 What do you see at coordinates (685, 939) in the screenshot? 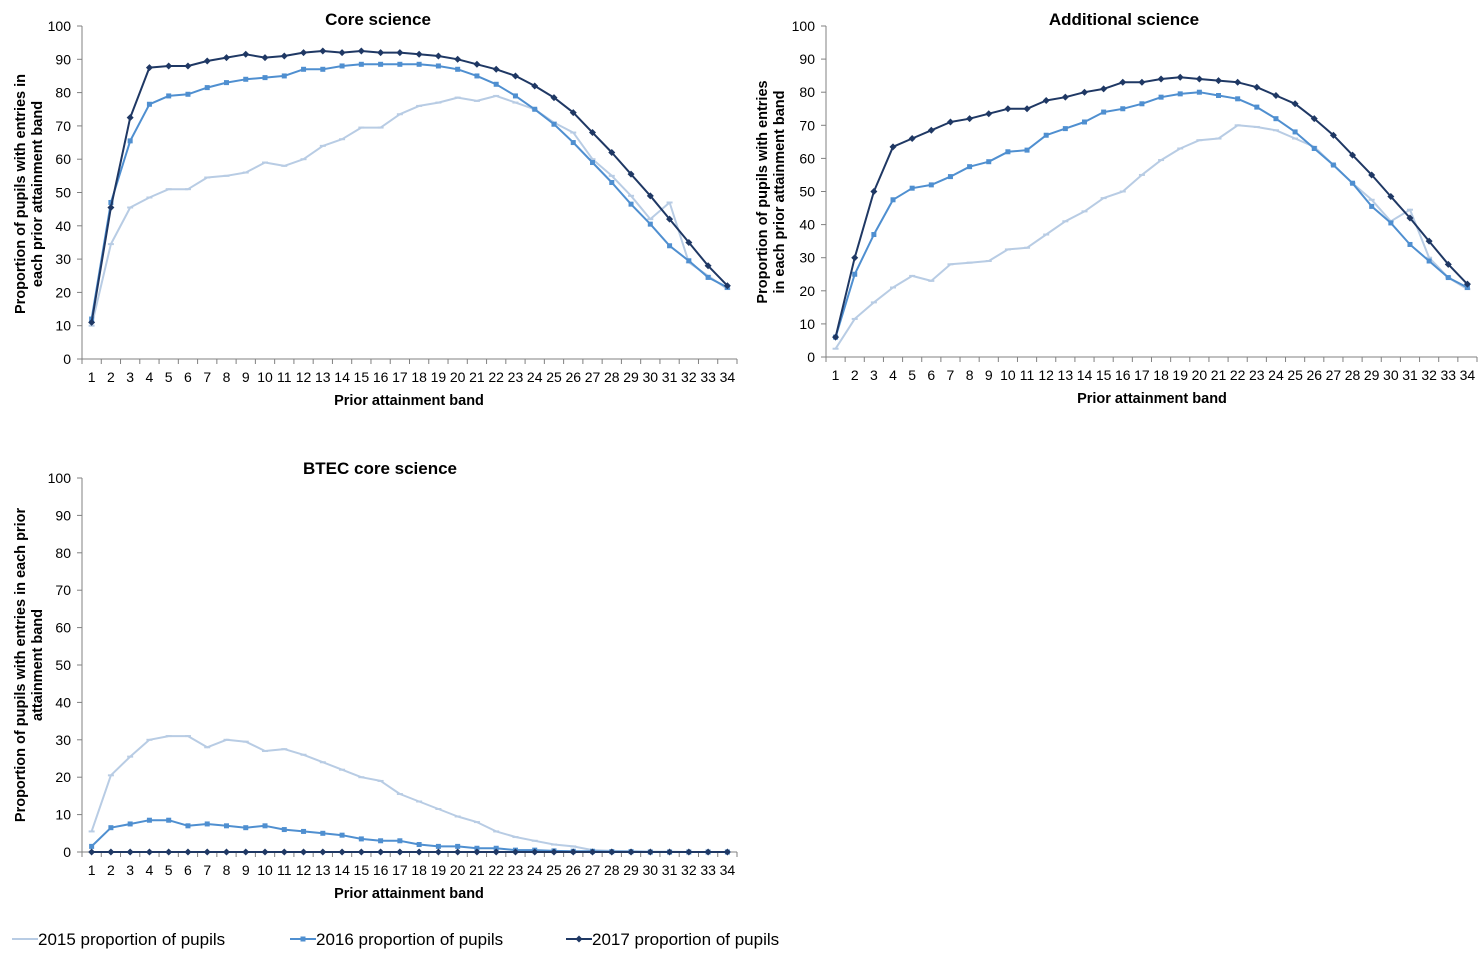
I see `legend-label: 2017 proportion of pupils` at bounding box center [685, 939].